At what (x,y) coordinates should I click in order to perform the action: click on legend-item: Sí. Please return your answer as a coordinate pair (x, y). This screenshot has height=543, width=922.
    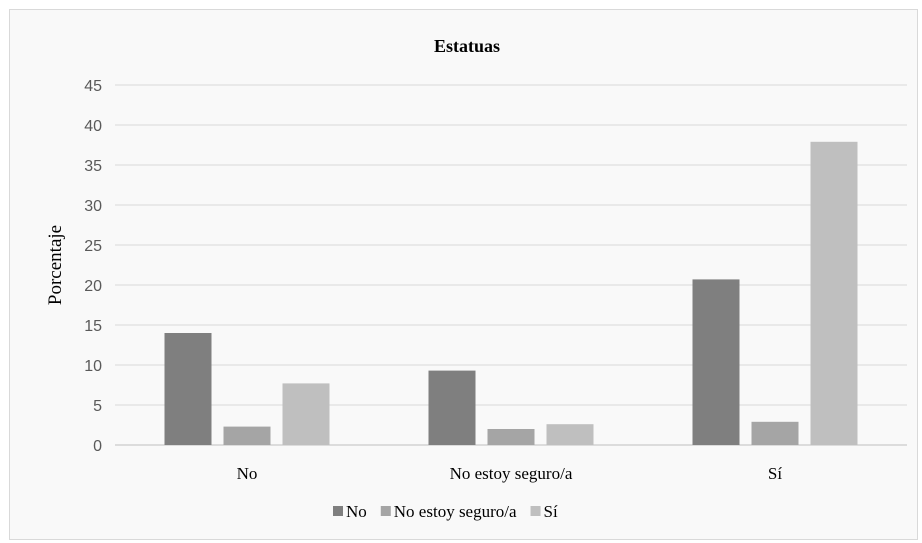
    Looking at the image, I should click on (544, 511).